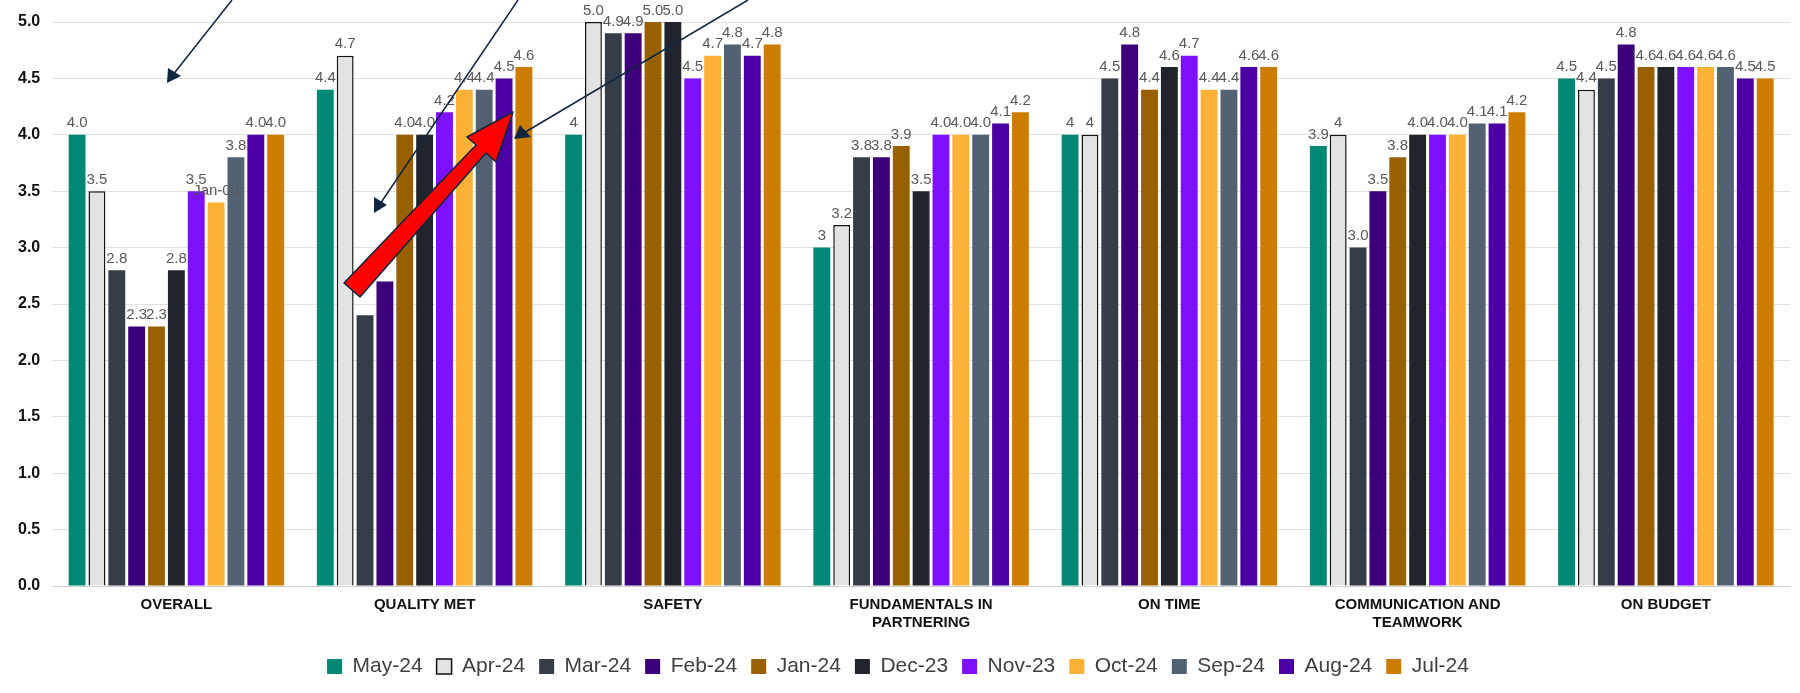 This screenshot has width=1800, height=693. Describe the element at coordinates (1020, 99) in the screenshot. I see `data-label: 4.2` at that location.